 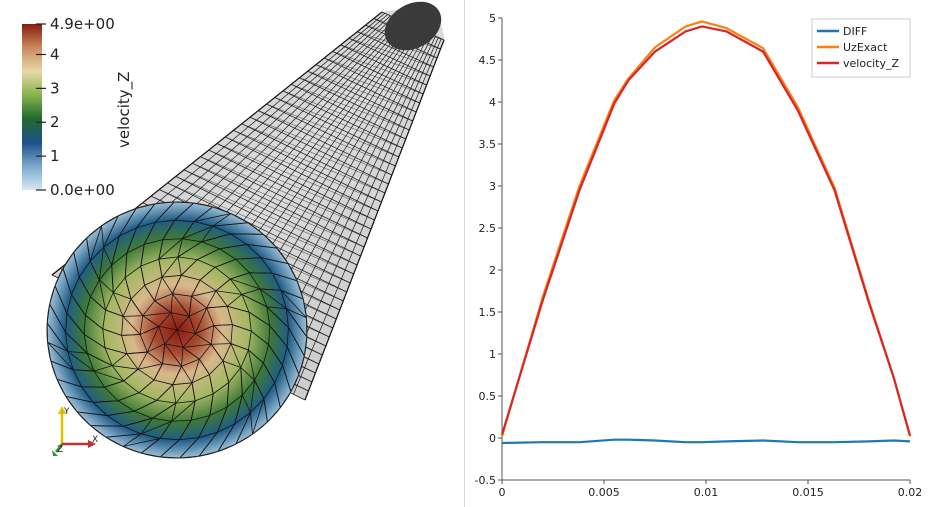 What do you see at coordinates (177, 330) in the screenshot?
I see `cylinder-cross-section` at bounding box center [177, 330].